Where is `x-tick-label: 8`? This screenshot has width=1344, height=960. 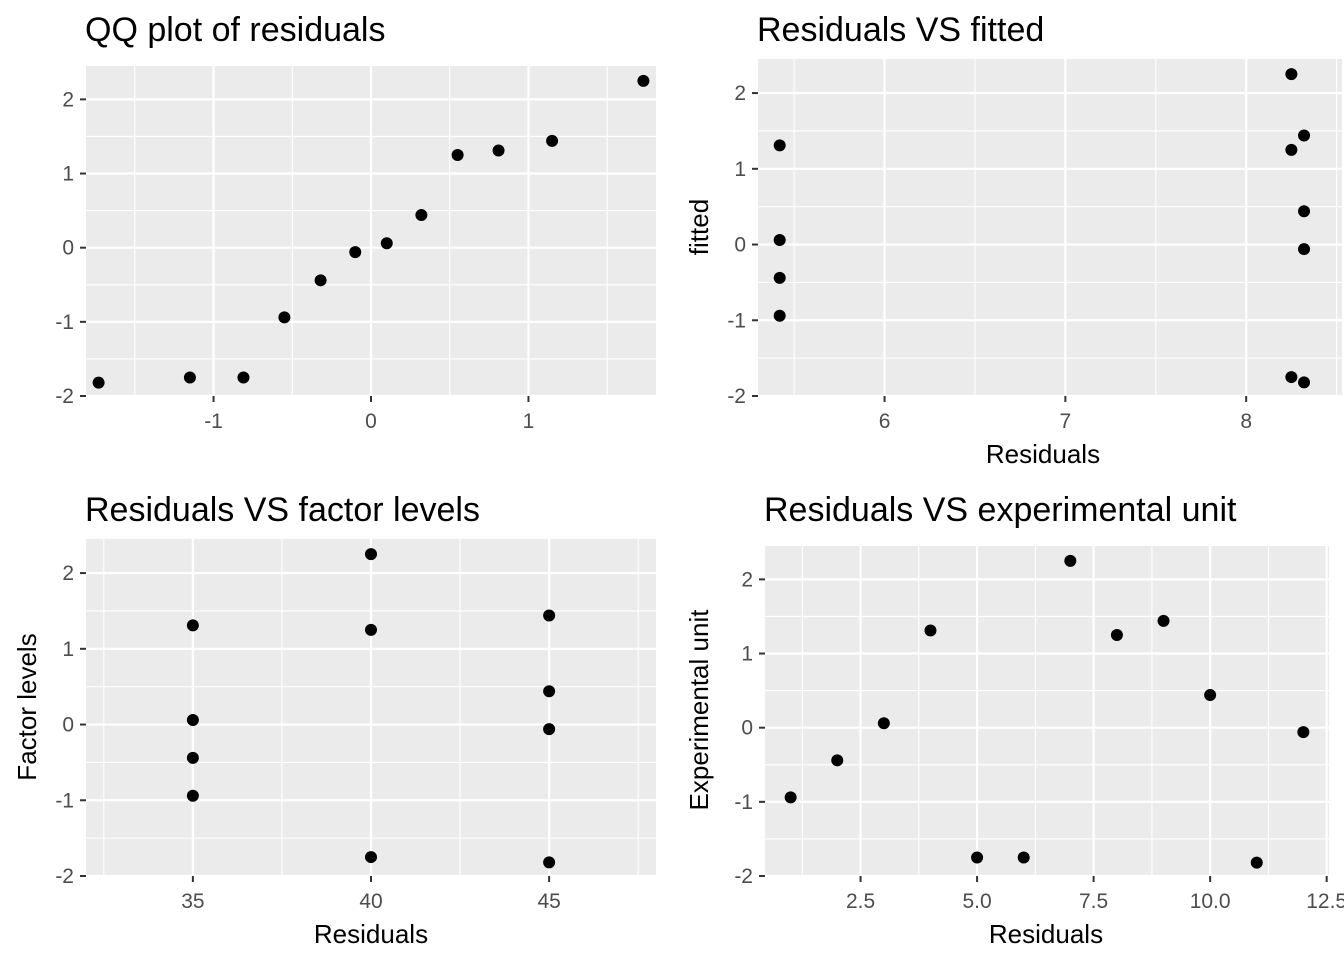 x-tick-label: 8 is located at coordinates (1246, 421).